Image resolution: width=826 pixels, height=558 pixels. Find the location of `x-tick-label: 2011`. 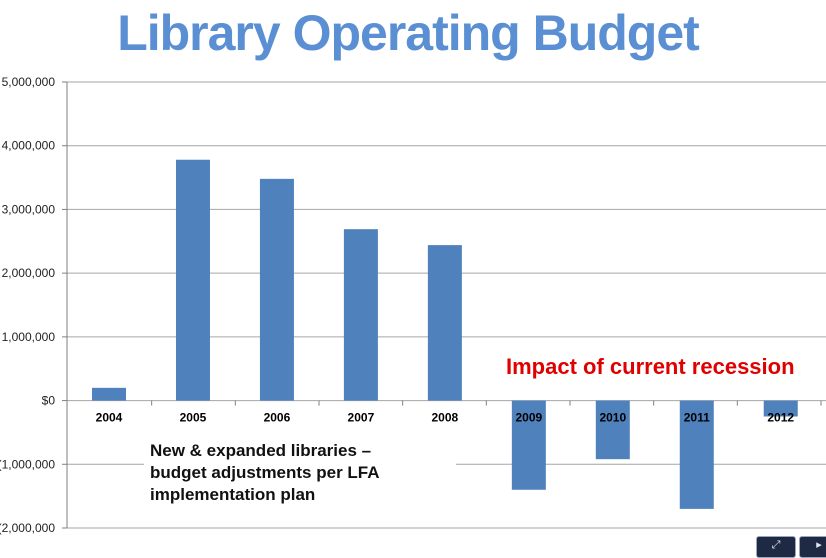

x-tick-label: 2011 is located at coordinates (697, 418).